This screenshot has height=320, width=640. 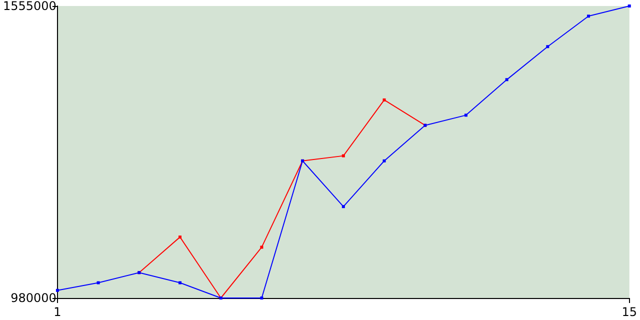 I want to click on y-tick-label: 1555000, so click(x=29, y=6).